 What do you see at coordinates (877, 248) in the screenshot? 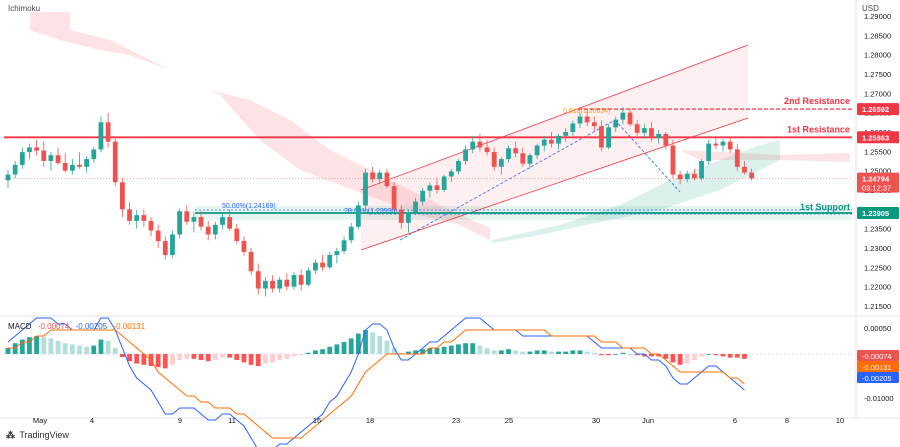
I see `price-tick-label: 1.23000` at bounding box center [877, 248].